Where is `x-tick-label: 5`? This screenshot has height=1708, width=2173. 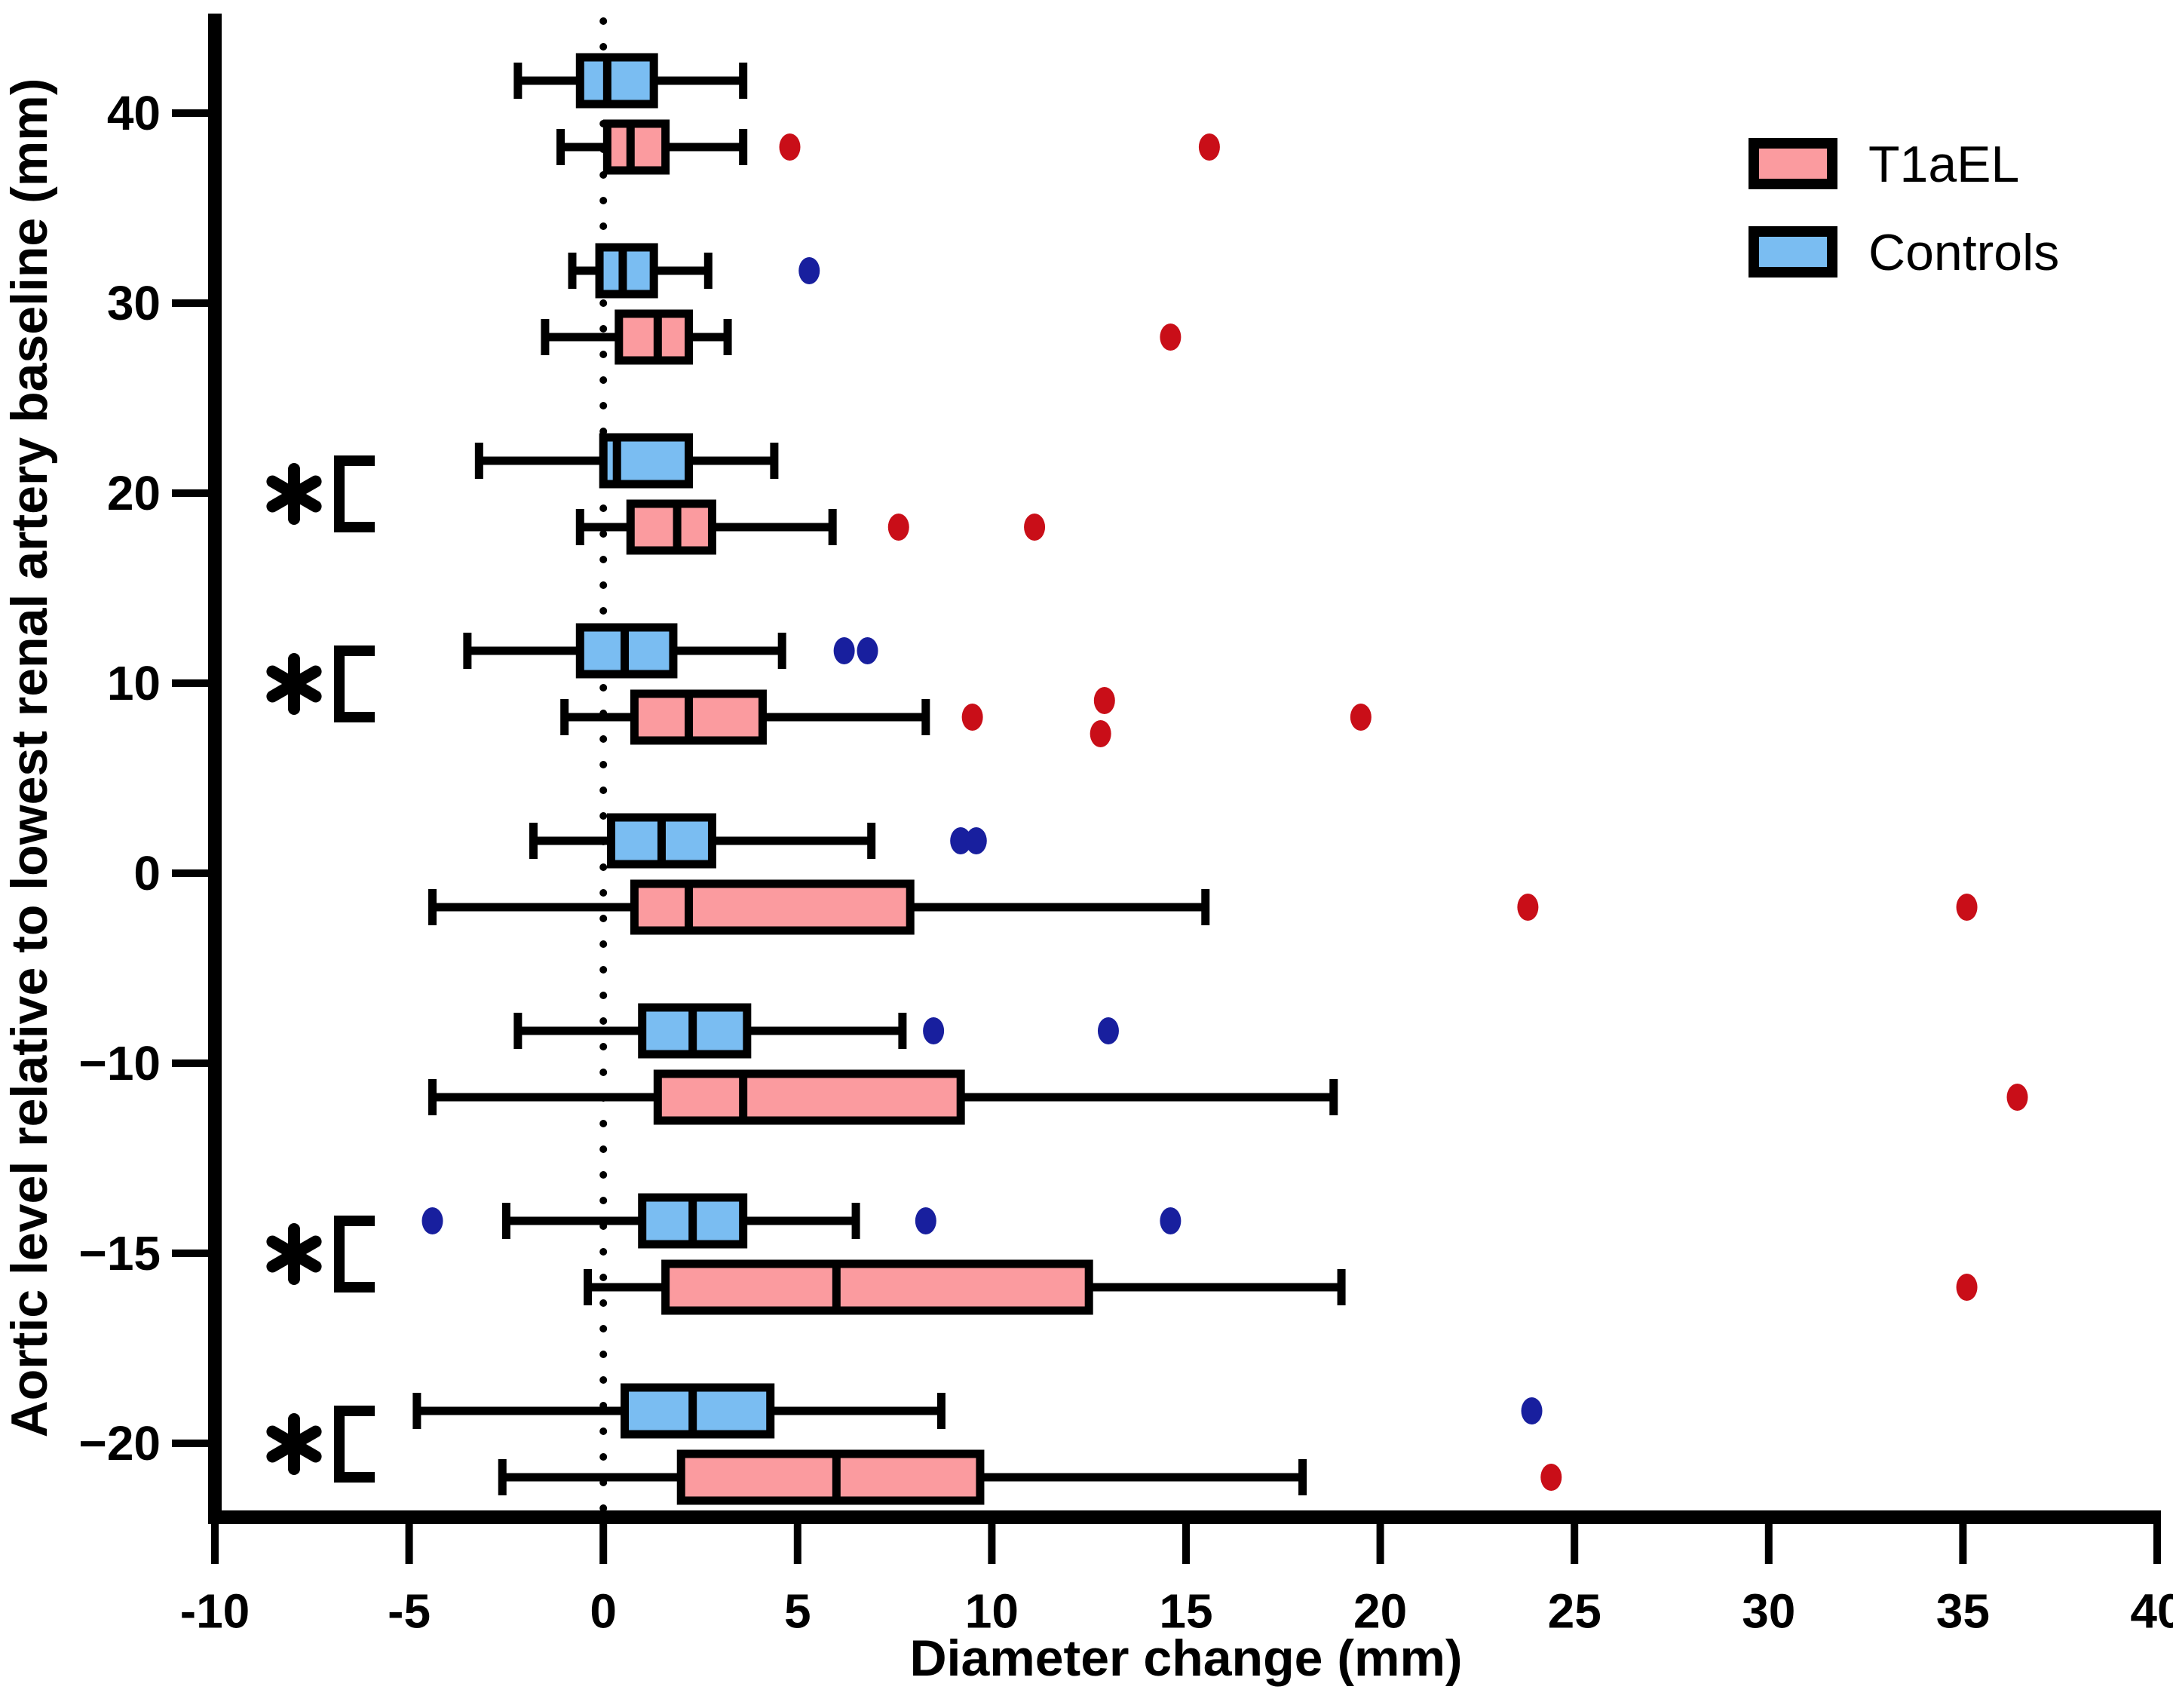
x-tick-label: 5 is located at coordinates (798, 1611).